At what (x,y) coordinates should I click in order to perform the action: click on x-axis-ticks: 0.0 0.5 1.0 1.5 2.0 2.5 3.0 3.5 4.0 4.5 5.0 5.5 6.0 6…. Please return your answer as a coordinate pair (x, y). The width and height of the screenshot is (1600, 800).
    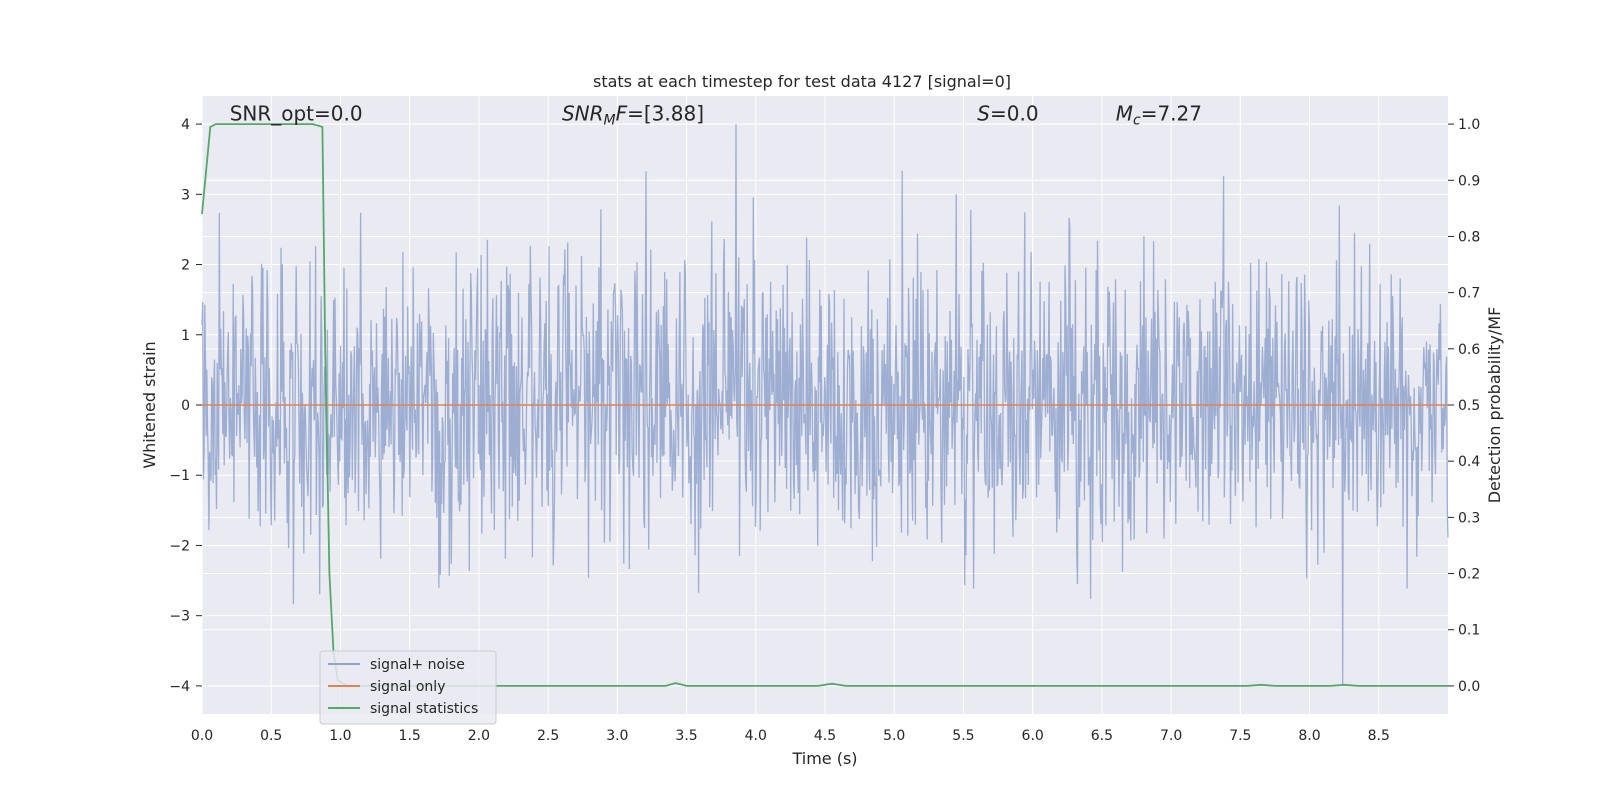
    Looking at the image, I should click on (790, 736).